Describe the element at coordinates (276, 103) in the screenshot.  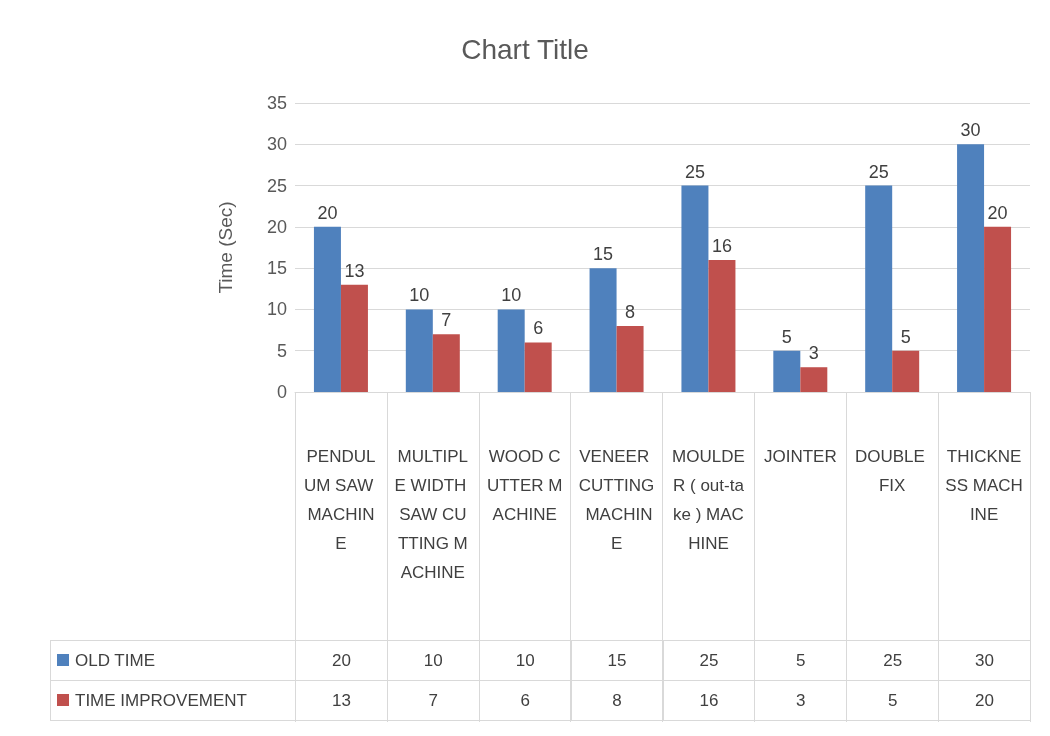
I see `y-tick-label: 35` at that location.